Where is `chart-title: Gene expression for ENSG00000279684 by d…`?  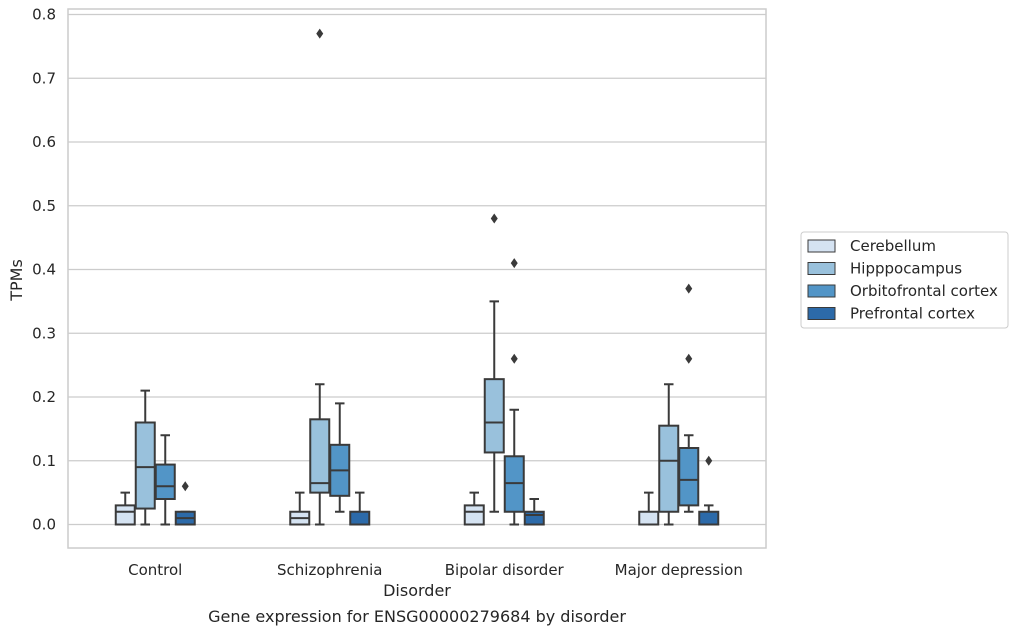 chart-title: Gene expression for ENSG00000279684 by d… is located at coordinates (417, 616).